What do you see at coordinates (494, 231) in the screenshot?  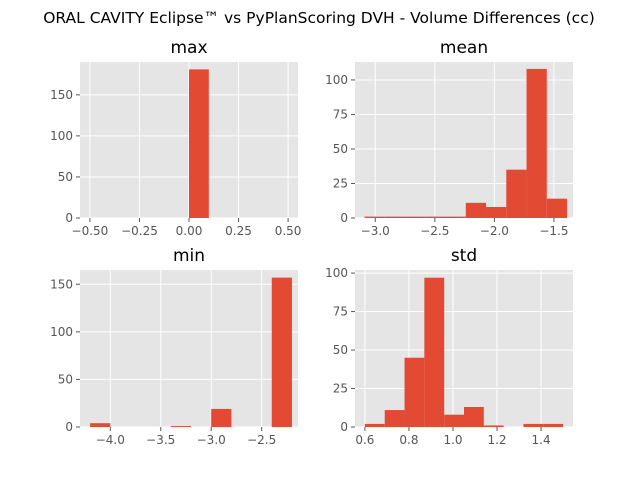 I see `x-tick-label: −2.0` at bounding box center [494, 231].